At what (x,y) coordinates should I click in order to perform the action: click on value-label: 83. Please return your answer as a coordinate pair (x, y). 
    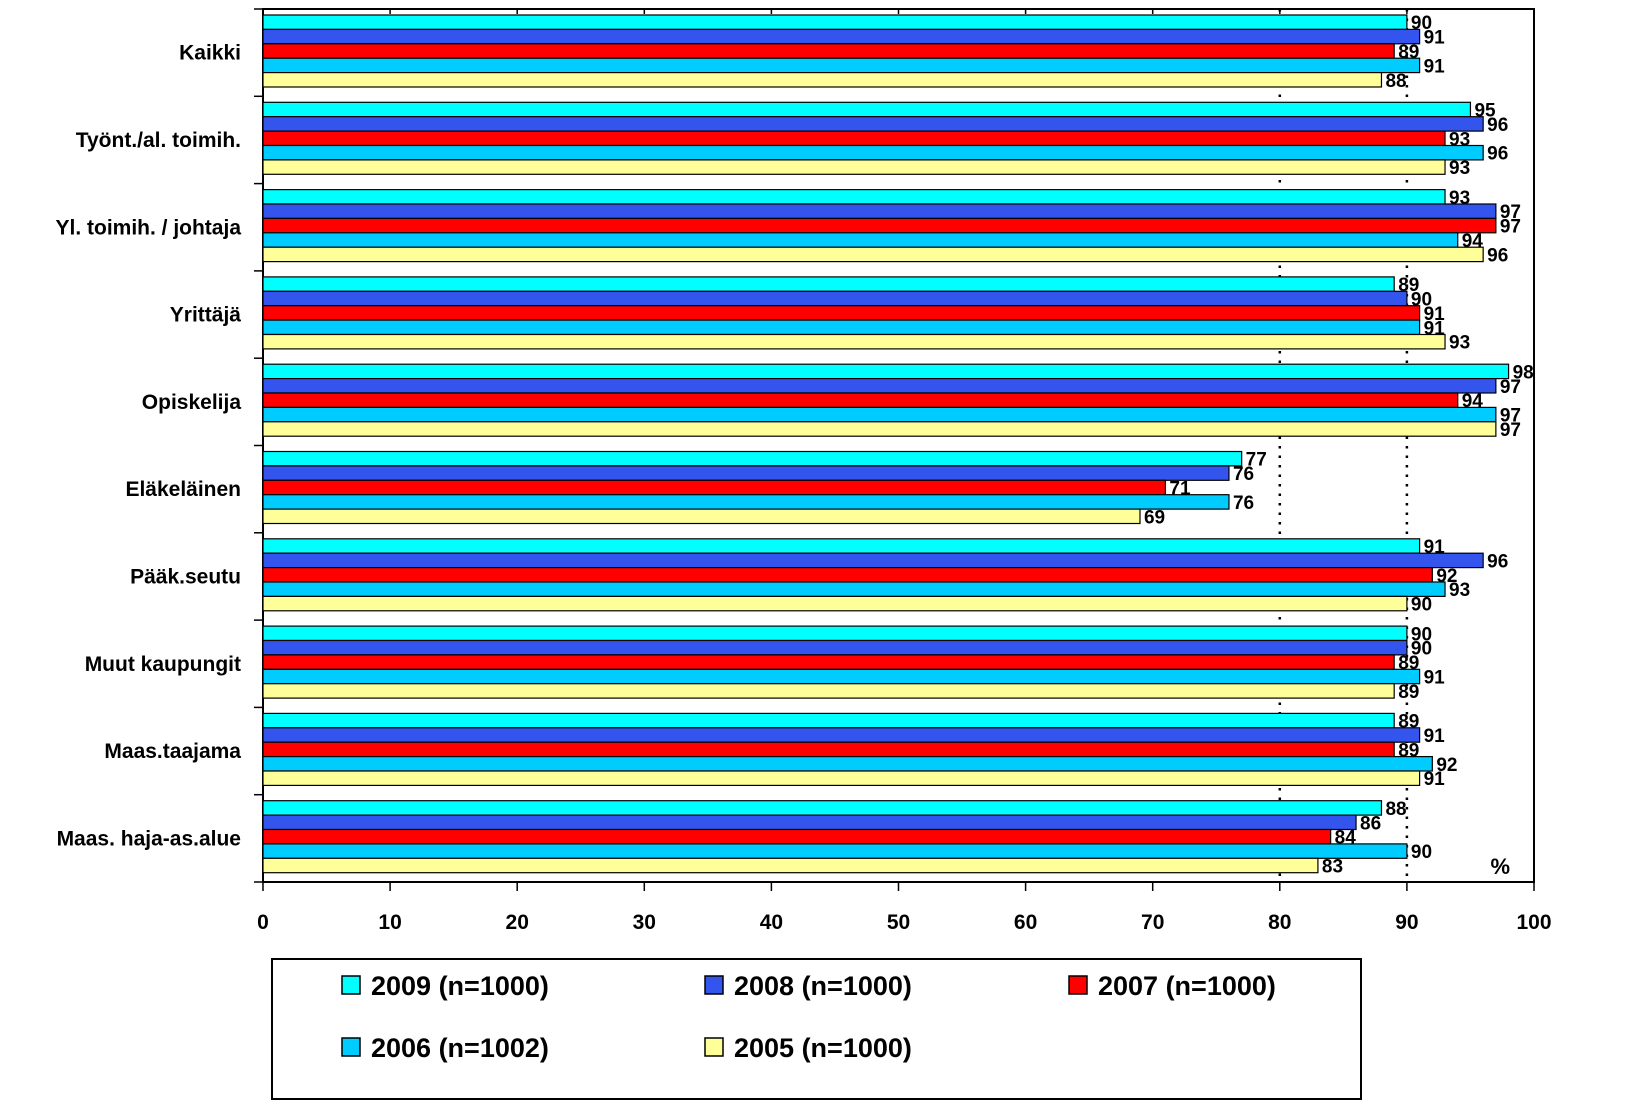
    Looking at the image, I should click on (1332, 867).